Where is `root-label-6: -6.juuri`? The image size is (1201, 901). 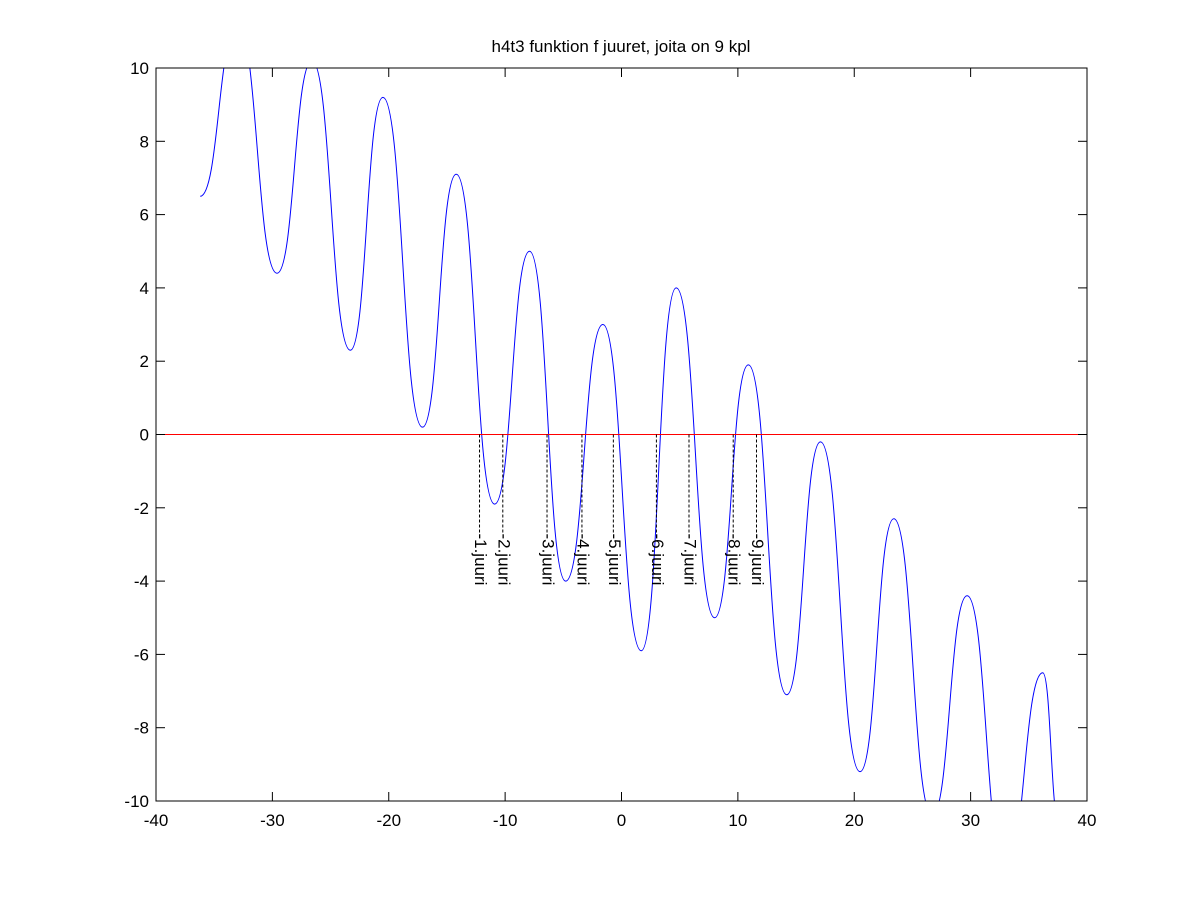 root-label-6: -6.juuri is located at coordinates (657, 559).